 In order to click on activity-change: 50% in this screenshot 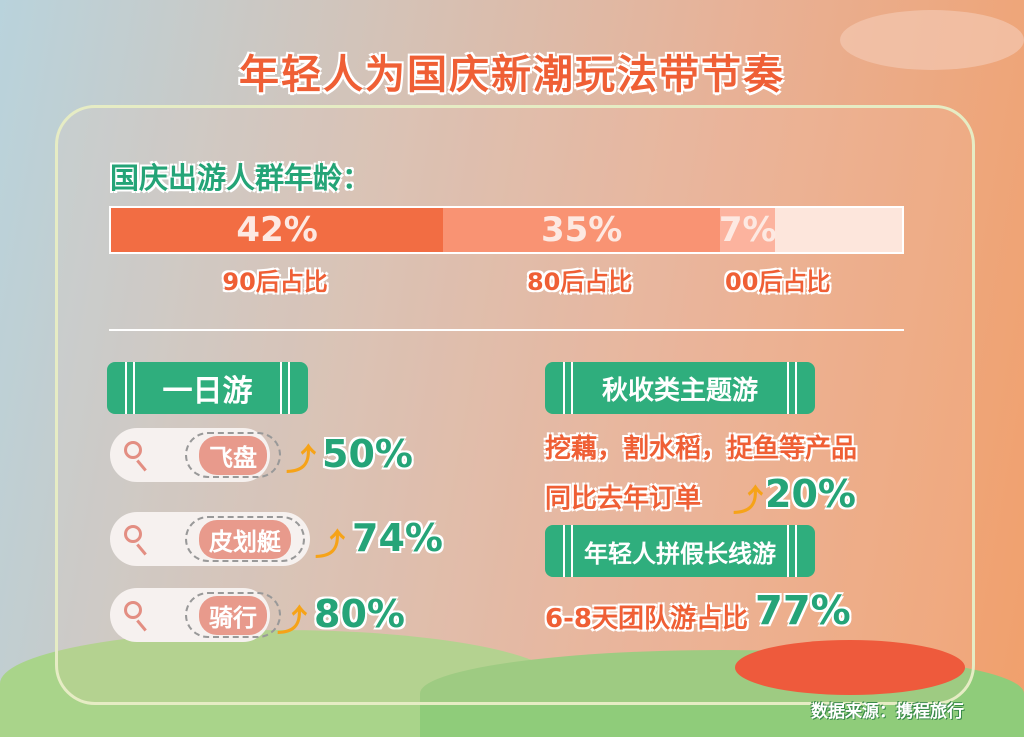, I will do `click(367, 454)`.